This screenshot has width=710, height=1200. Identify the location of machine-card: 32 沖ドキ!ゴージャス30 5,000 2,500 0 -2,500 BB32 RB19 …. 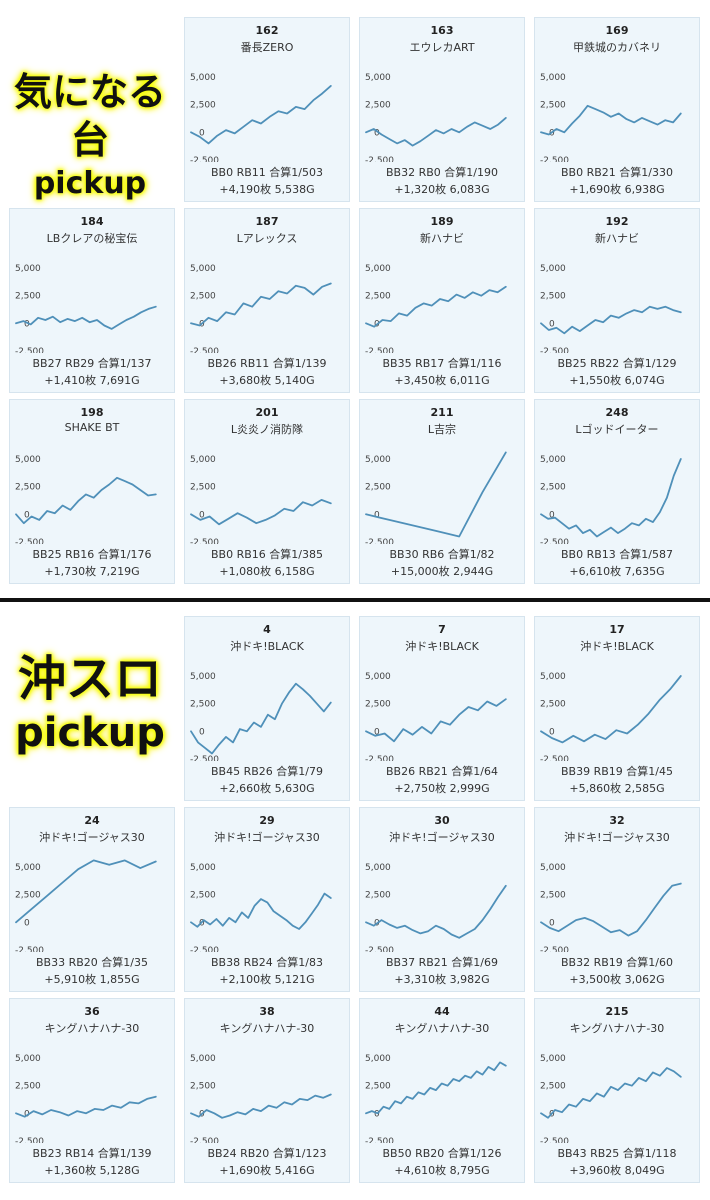
(617, 899).